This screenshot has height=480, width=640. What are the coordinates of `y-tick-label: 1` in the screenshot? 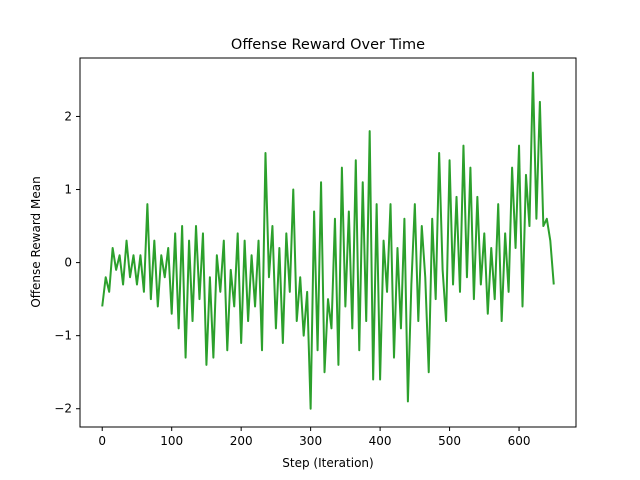 It's located at (68, 190).